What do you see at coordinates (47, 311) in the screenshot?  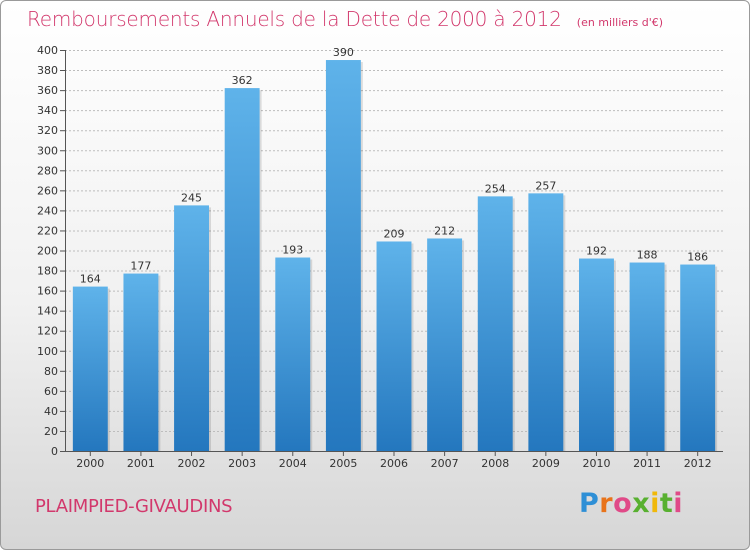 I see `y-tick-label: 140` at bounding box center [47, 311].